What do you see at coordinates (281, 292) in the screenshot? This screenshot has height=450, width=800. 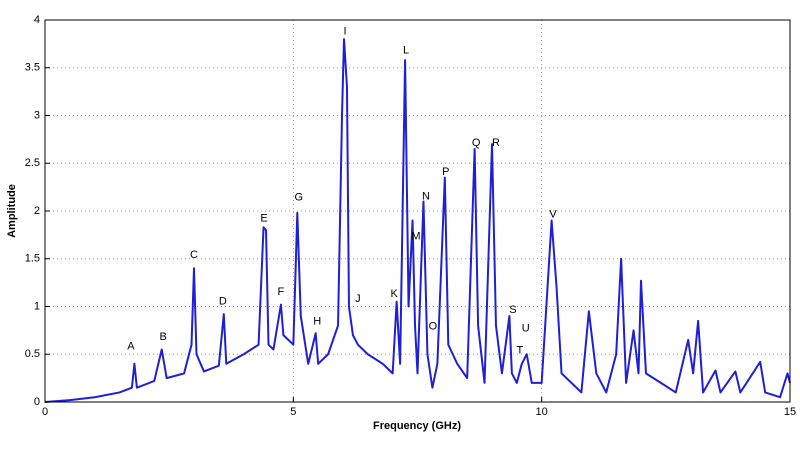 I see `peak-label: F` at bounding box center [281, 292].